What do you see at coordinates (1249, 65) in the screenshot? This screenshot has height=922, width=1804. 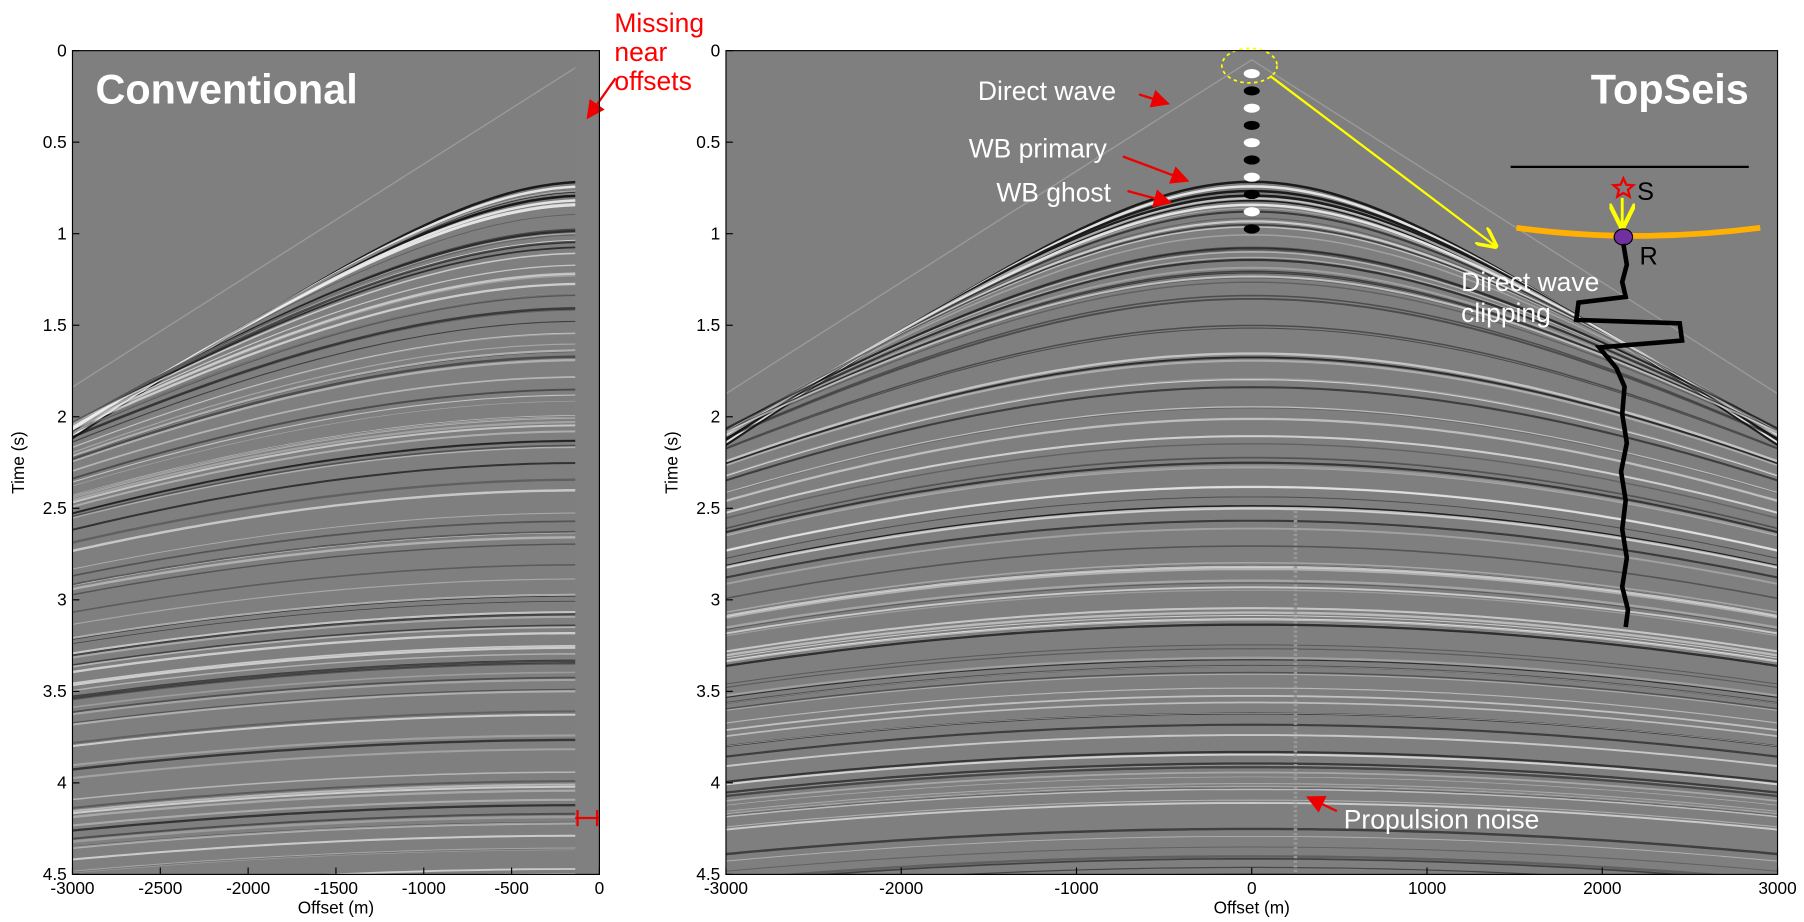 I see `highlight-ellipse` at bounding box center [1249, 65].